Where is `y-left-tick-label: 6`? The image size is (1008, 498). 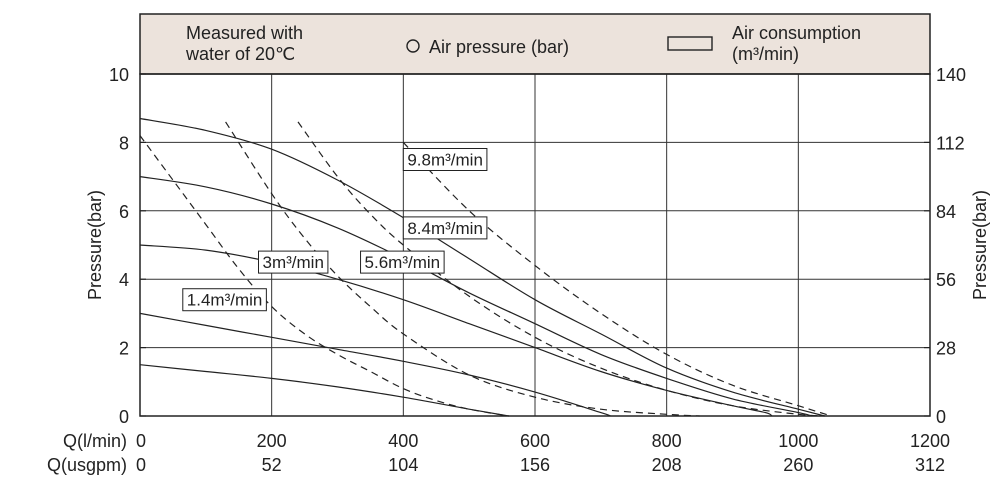
y-left-tick-label: 6 is located at coordinates (124, 212).